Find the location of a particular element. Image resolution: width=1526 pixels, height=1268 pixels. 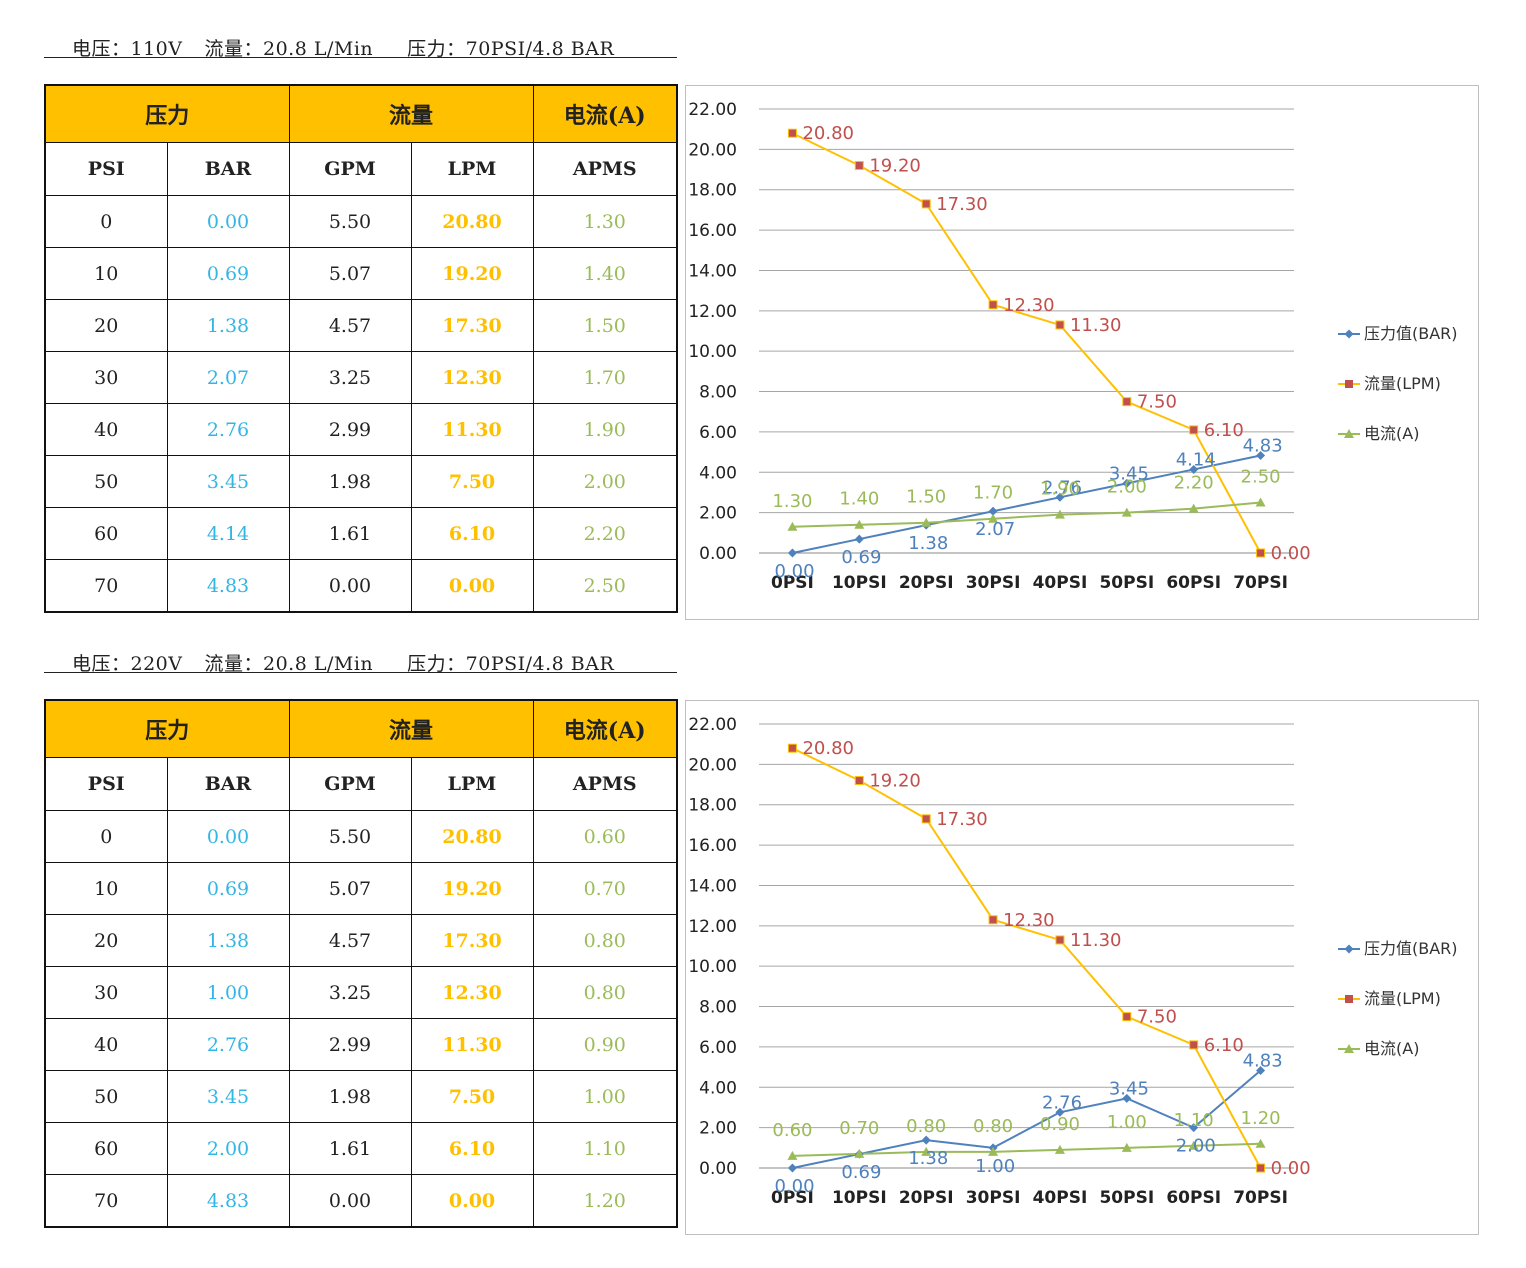

cell-gpm: 3.25 is located at coordinates (350, 377).